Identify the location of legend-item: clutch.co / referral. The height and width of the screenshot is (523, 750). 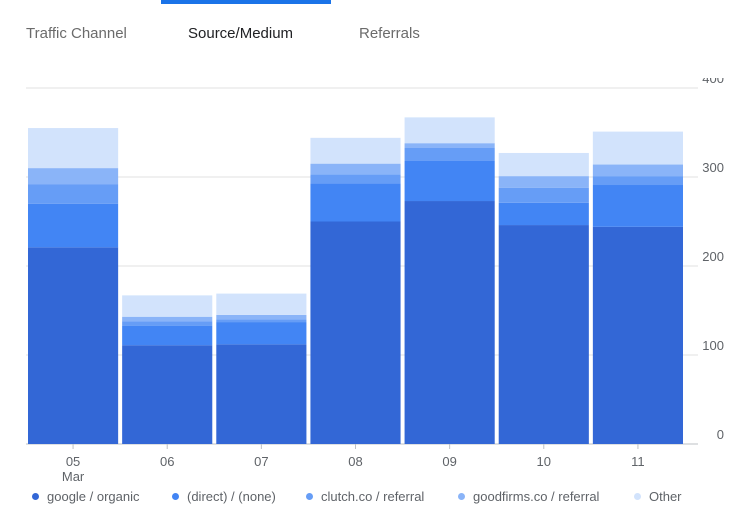
(365, 497).